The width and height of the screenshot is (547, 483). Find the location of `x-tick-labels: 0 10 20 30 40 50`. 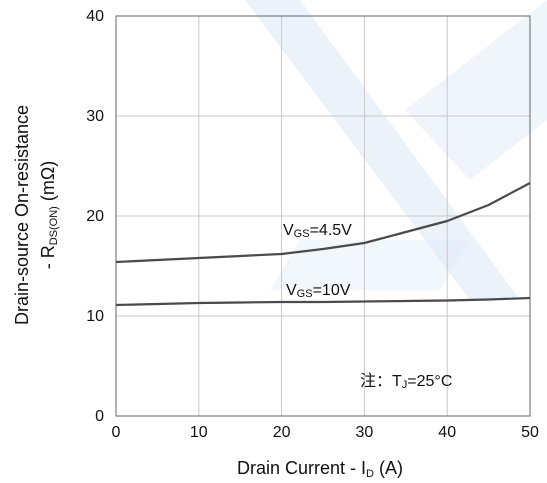

x-tick-labels: 0 10 20 30 40 50 is located at coordinates (325, 432).